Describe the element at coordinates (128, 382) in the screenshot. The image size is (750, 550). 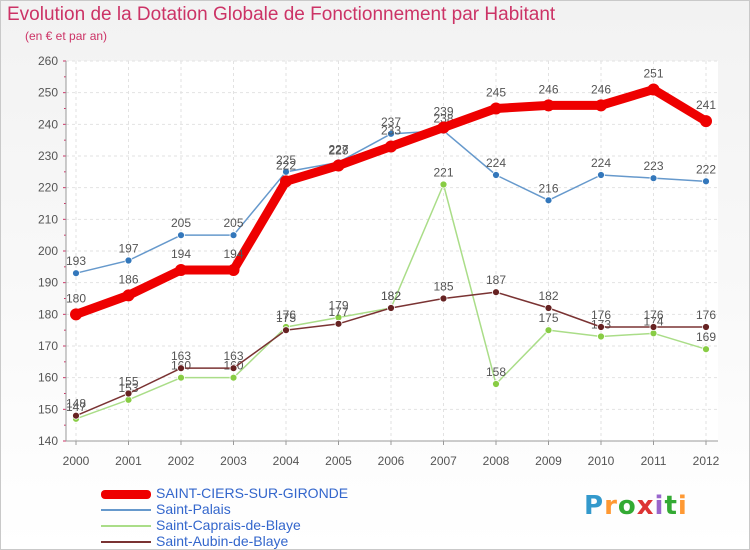
I see `data-label-saint-aubin-de-blaye: 155` at that location.